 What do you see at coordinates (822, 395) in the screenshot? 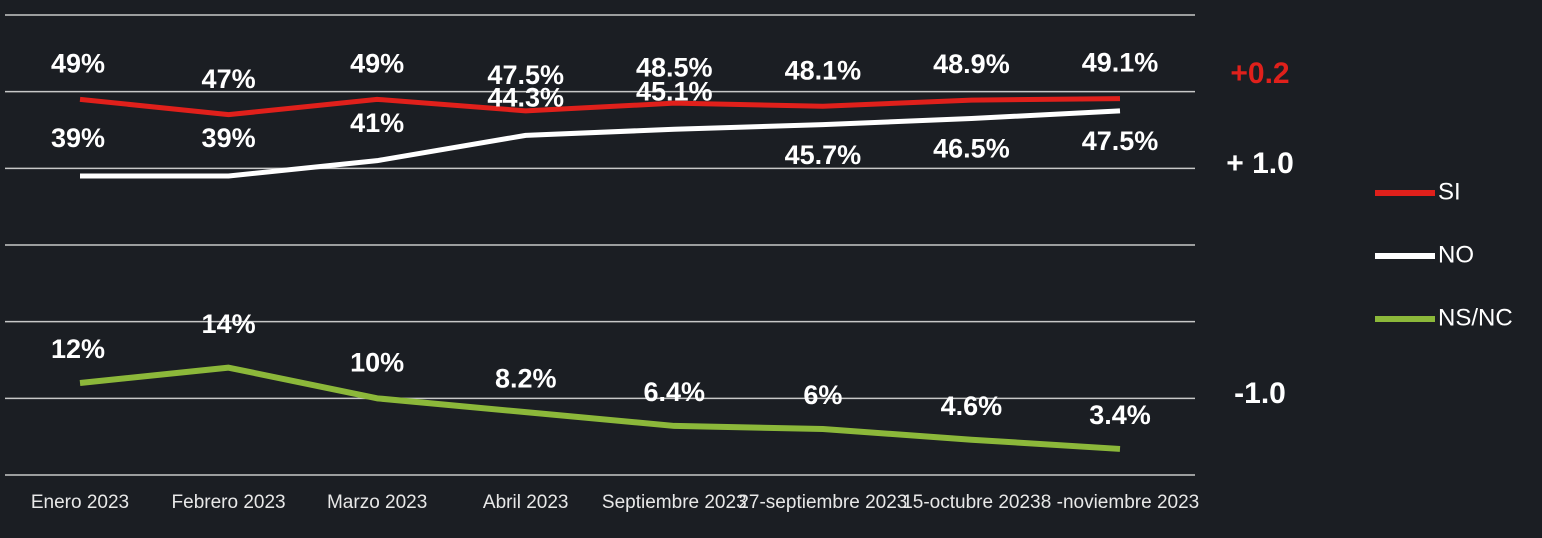
I see `data-label: 6%` at bounding box center [822, 395].